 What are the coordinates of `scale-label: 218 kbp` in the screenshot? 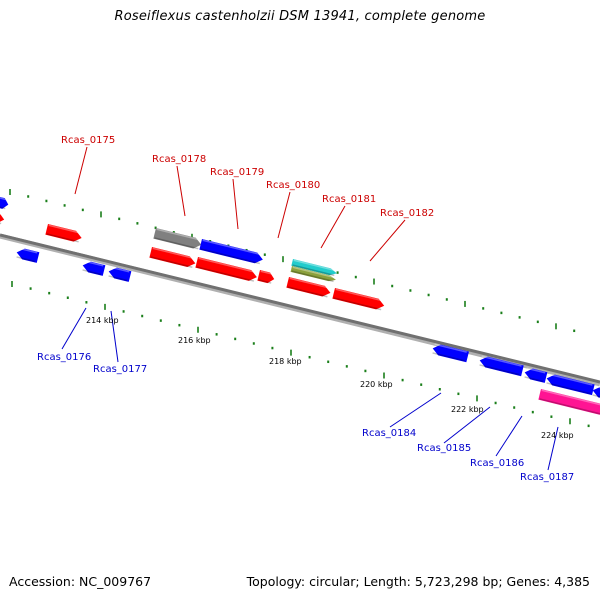 It's located at (285, 361).